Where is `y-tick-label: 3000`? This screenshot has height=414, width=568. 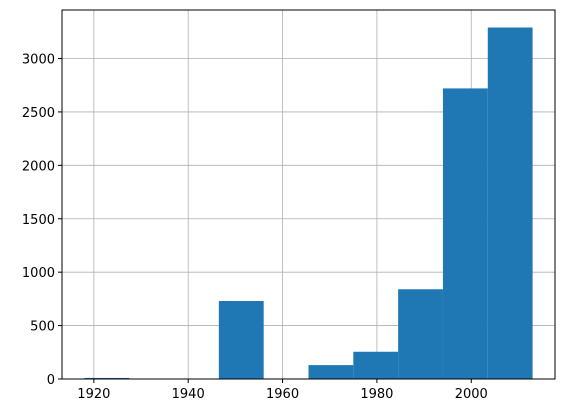
y-tick-label: 3000 is located at coordinates (38, 60).